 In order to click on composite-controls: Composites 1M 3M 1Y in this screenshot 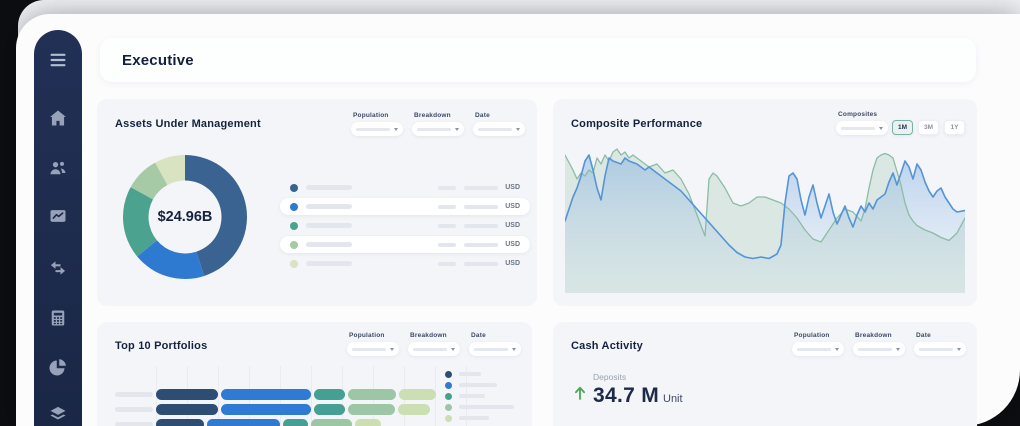, I will do `click(900, 123)`.